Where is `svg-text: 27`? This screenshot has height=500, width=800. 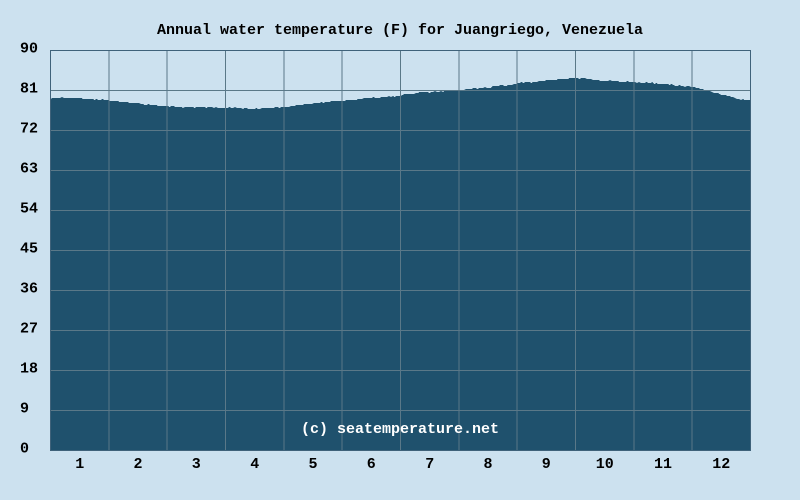 svg-text: 27 is located at coordinates (29, 329).